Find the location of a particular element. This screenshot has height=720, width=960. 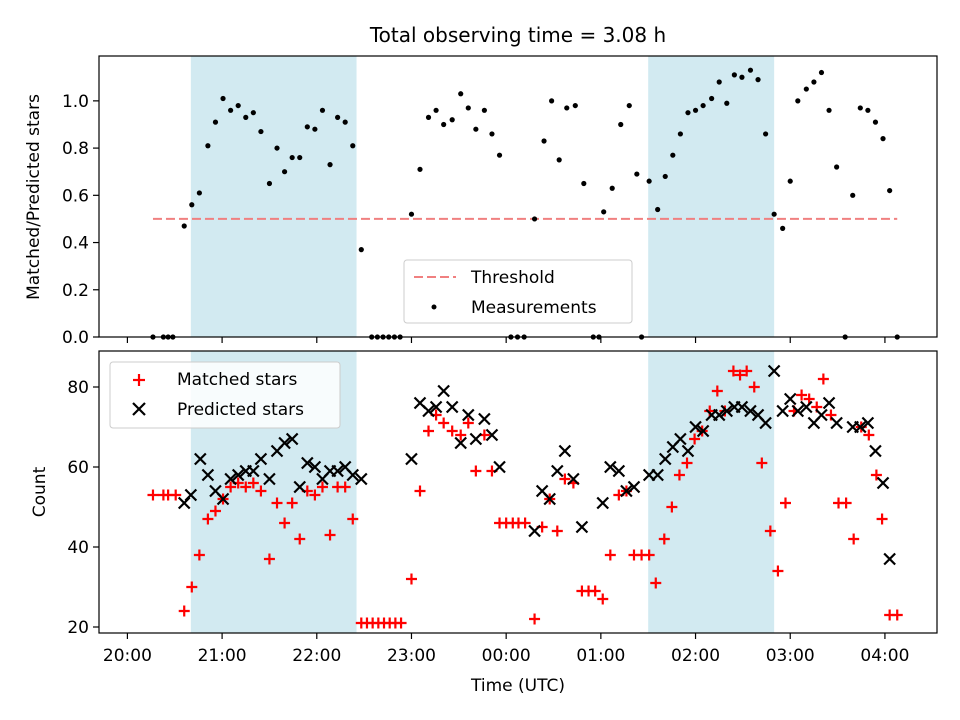

legend-matched-label: Matched stars is located at coordinates (237, 380).